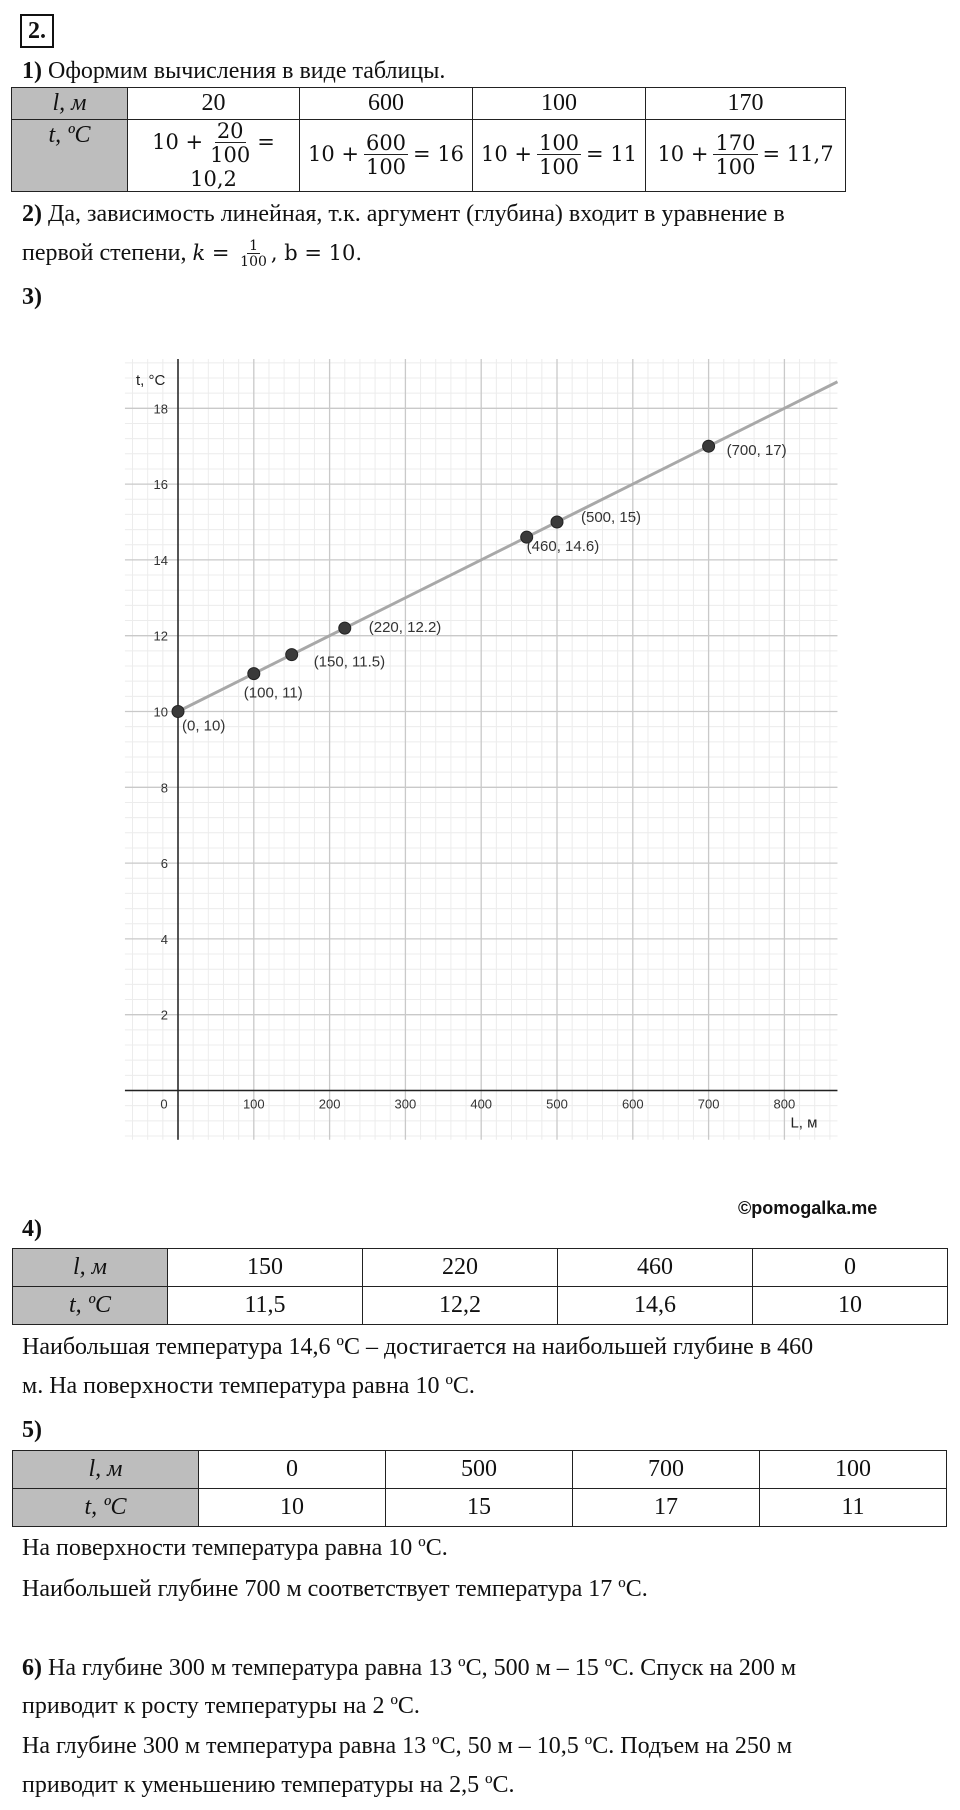 Image resolution: width=960 pixels, height=1810 pixels. Describe the element at coordinates (163, 1104) in the screenshot. I see `x-tick-label: 0` at that location.